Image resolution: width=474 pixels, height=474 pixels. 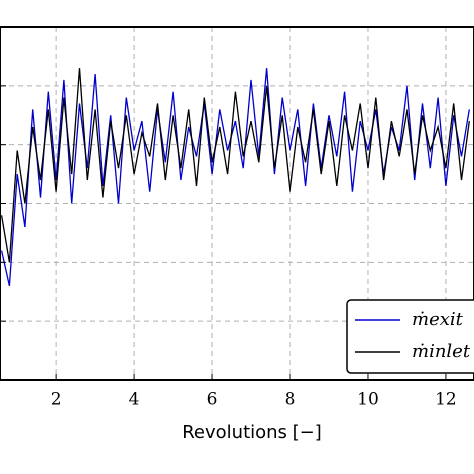 I want to click on x-tick-label: 2, so click(x=56, y=400).